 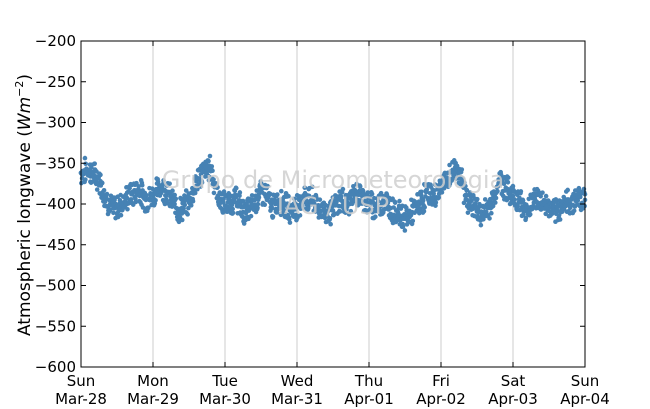 I want to click on x-tick-label-day: Mon, so click(x=153, y=381).